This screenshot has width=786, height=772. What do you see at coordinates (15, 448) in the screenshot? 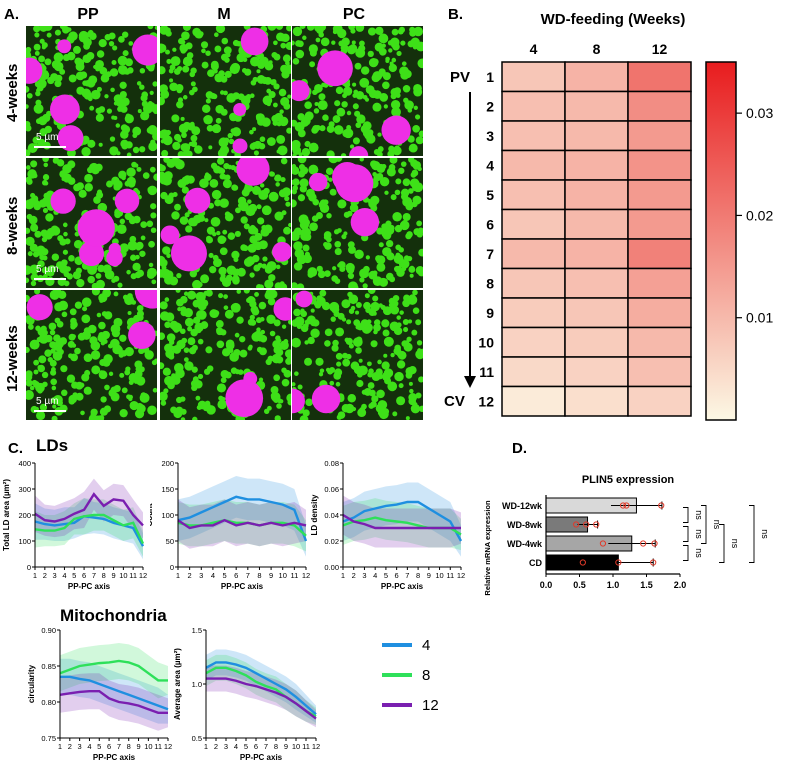
I see `panel-c-label: C.` at bounding box center [15, 448].